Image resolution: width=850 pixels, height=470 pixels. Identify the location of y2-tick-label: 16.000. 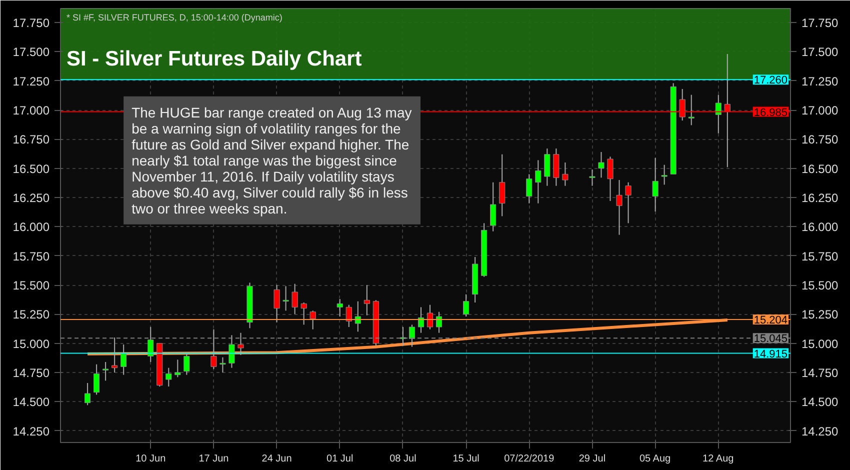
(820, 227).